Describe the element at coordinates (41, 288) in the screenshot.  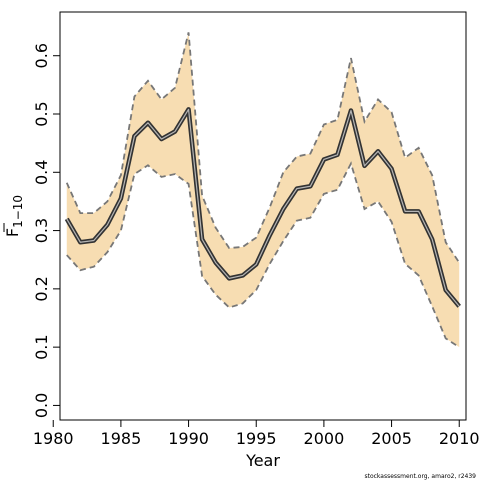
I see `y-tick-label-0.2: 0.2` at that location.